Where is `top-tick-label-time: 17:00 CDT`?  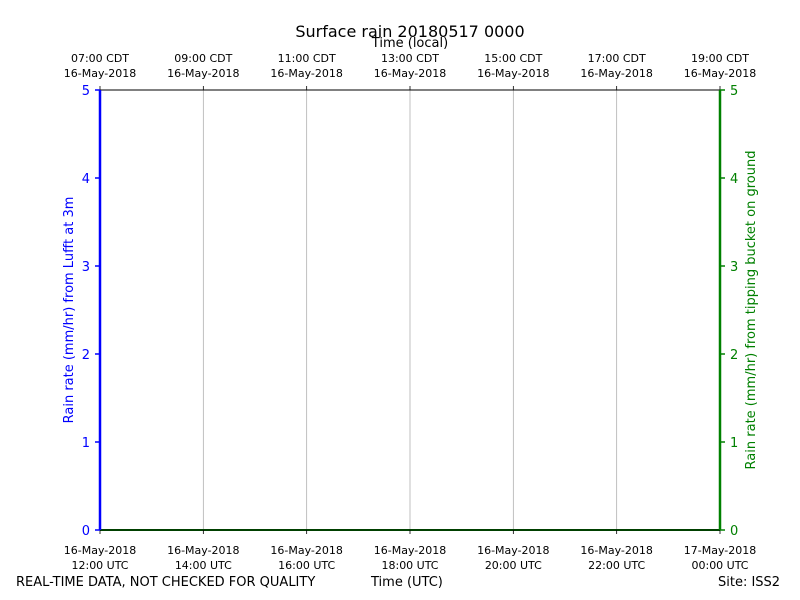 top-tick-label-time: 17:00 CDT is located at coordinates (617, 58).